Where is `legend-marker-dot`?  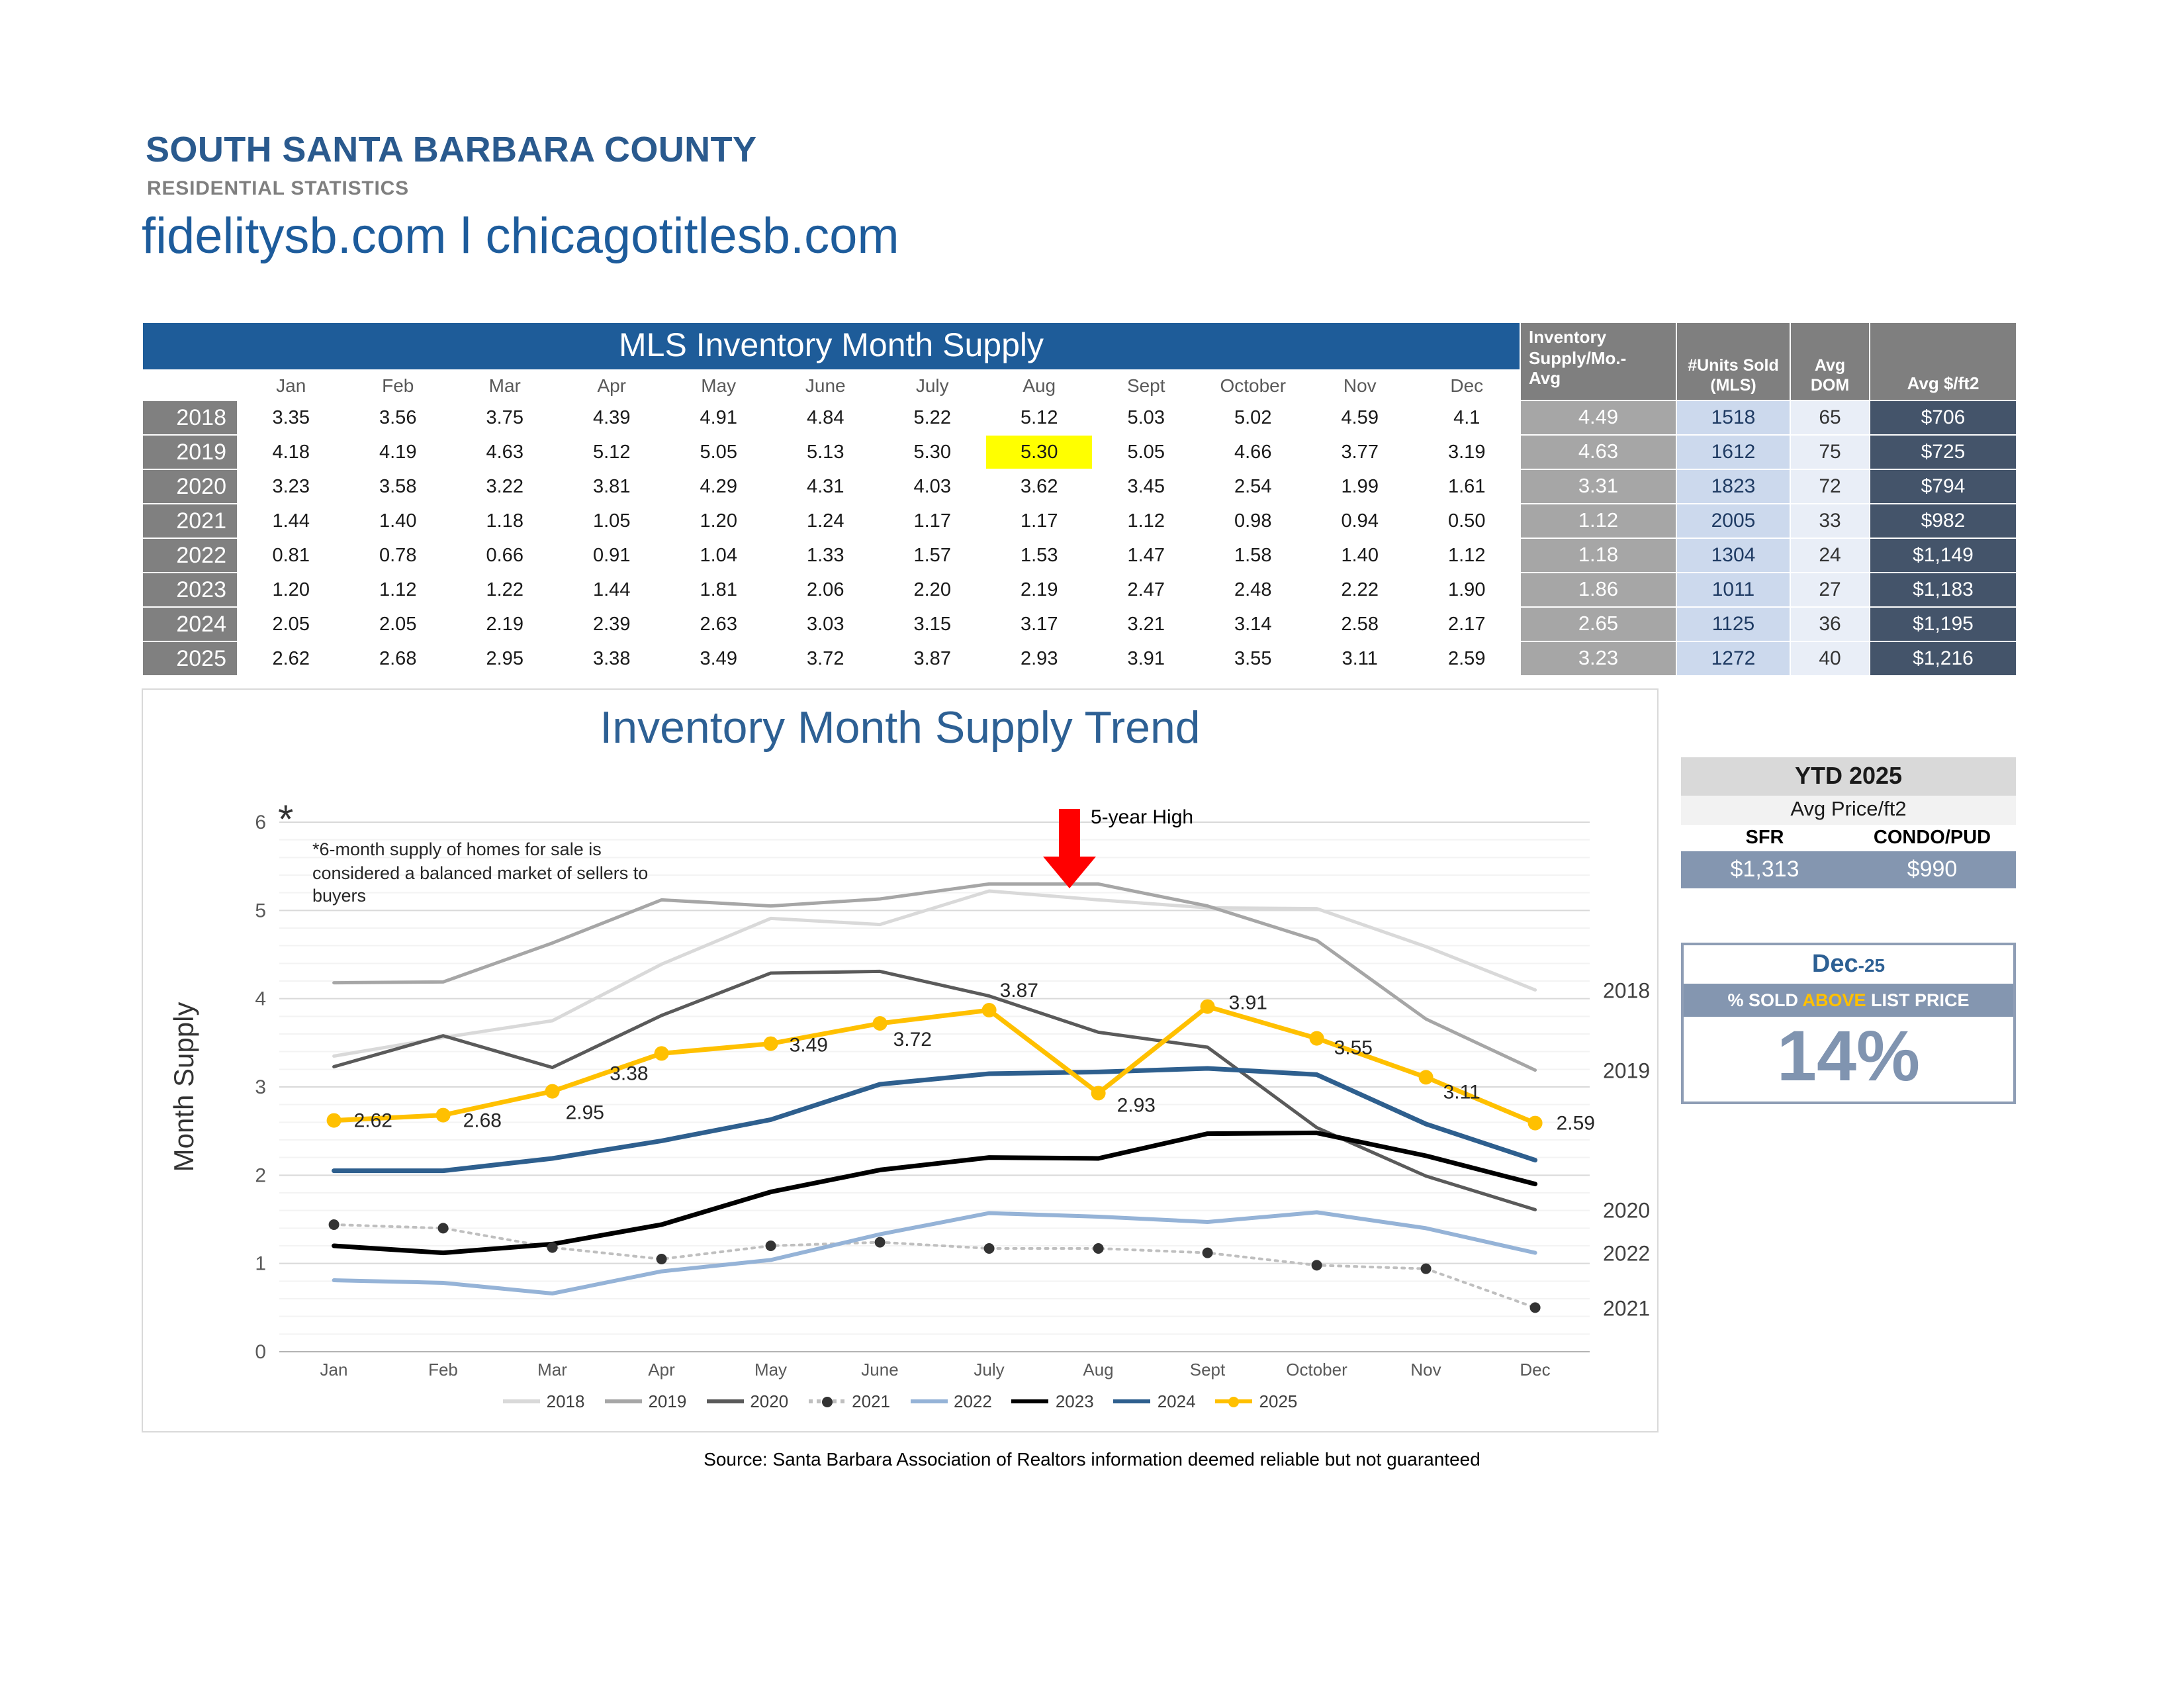 legend-marker-dot is located at coordinates (827, 1401).